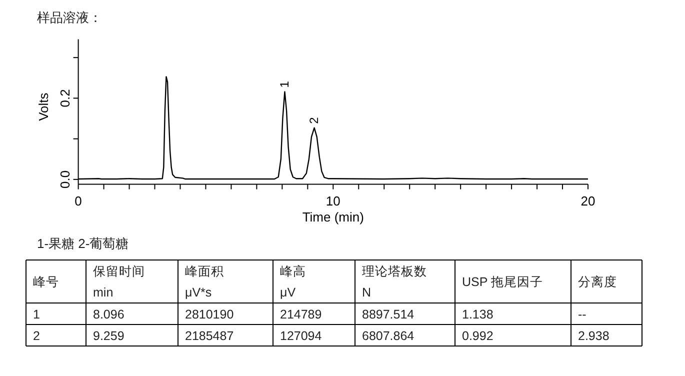  I want to click on text: USP 拖尾因子, so click(502, 282).